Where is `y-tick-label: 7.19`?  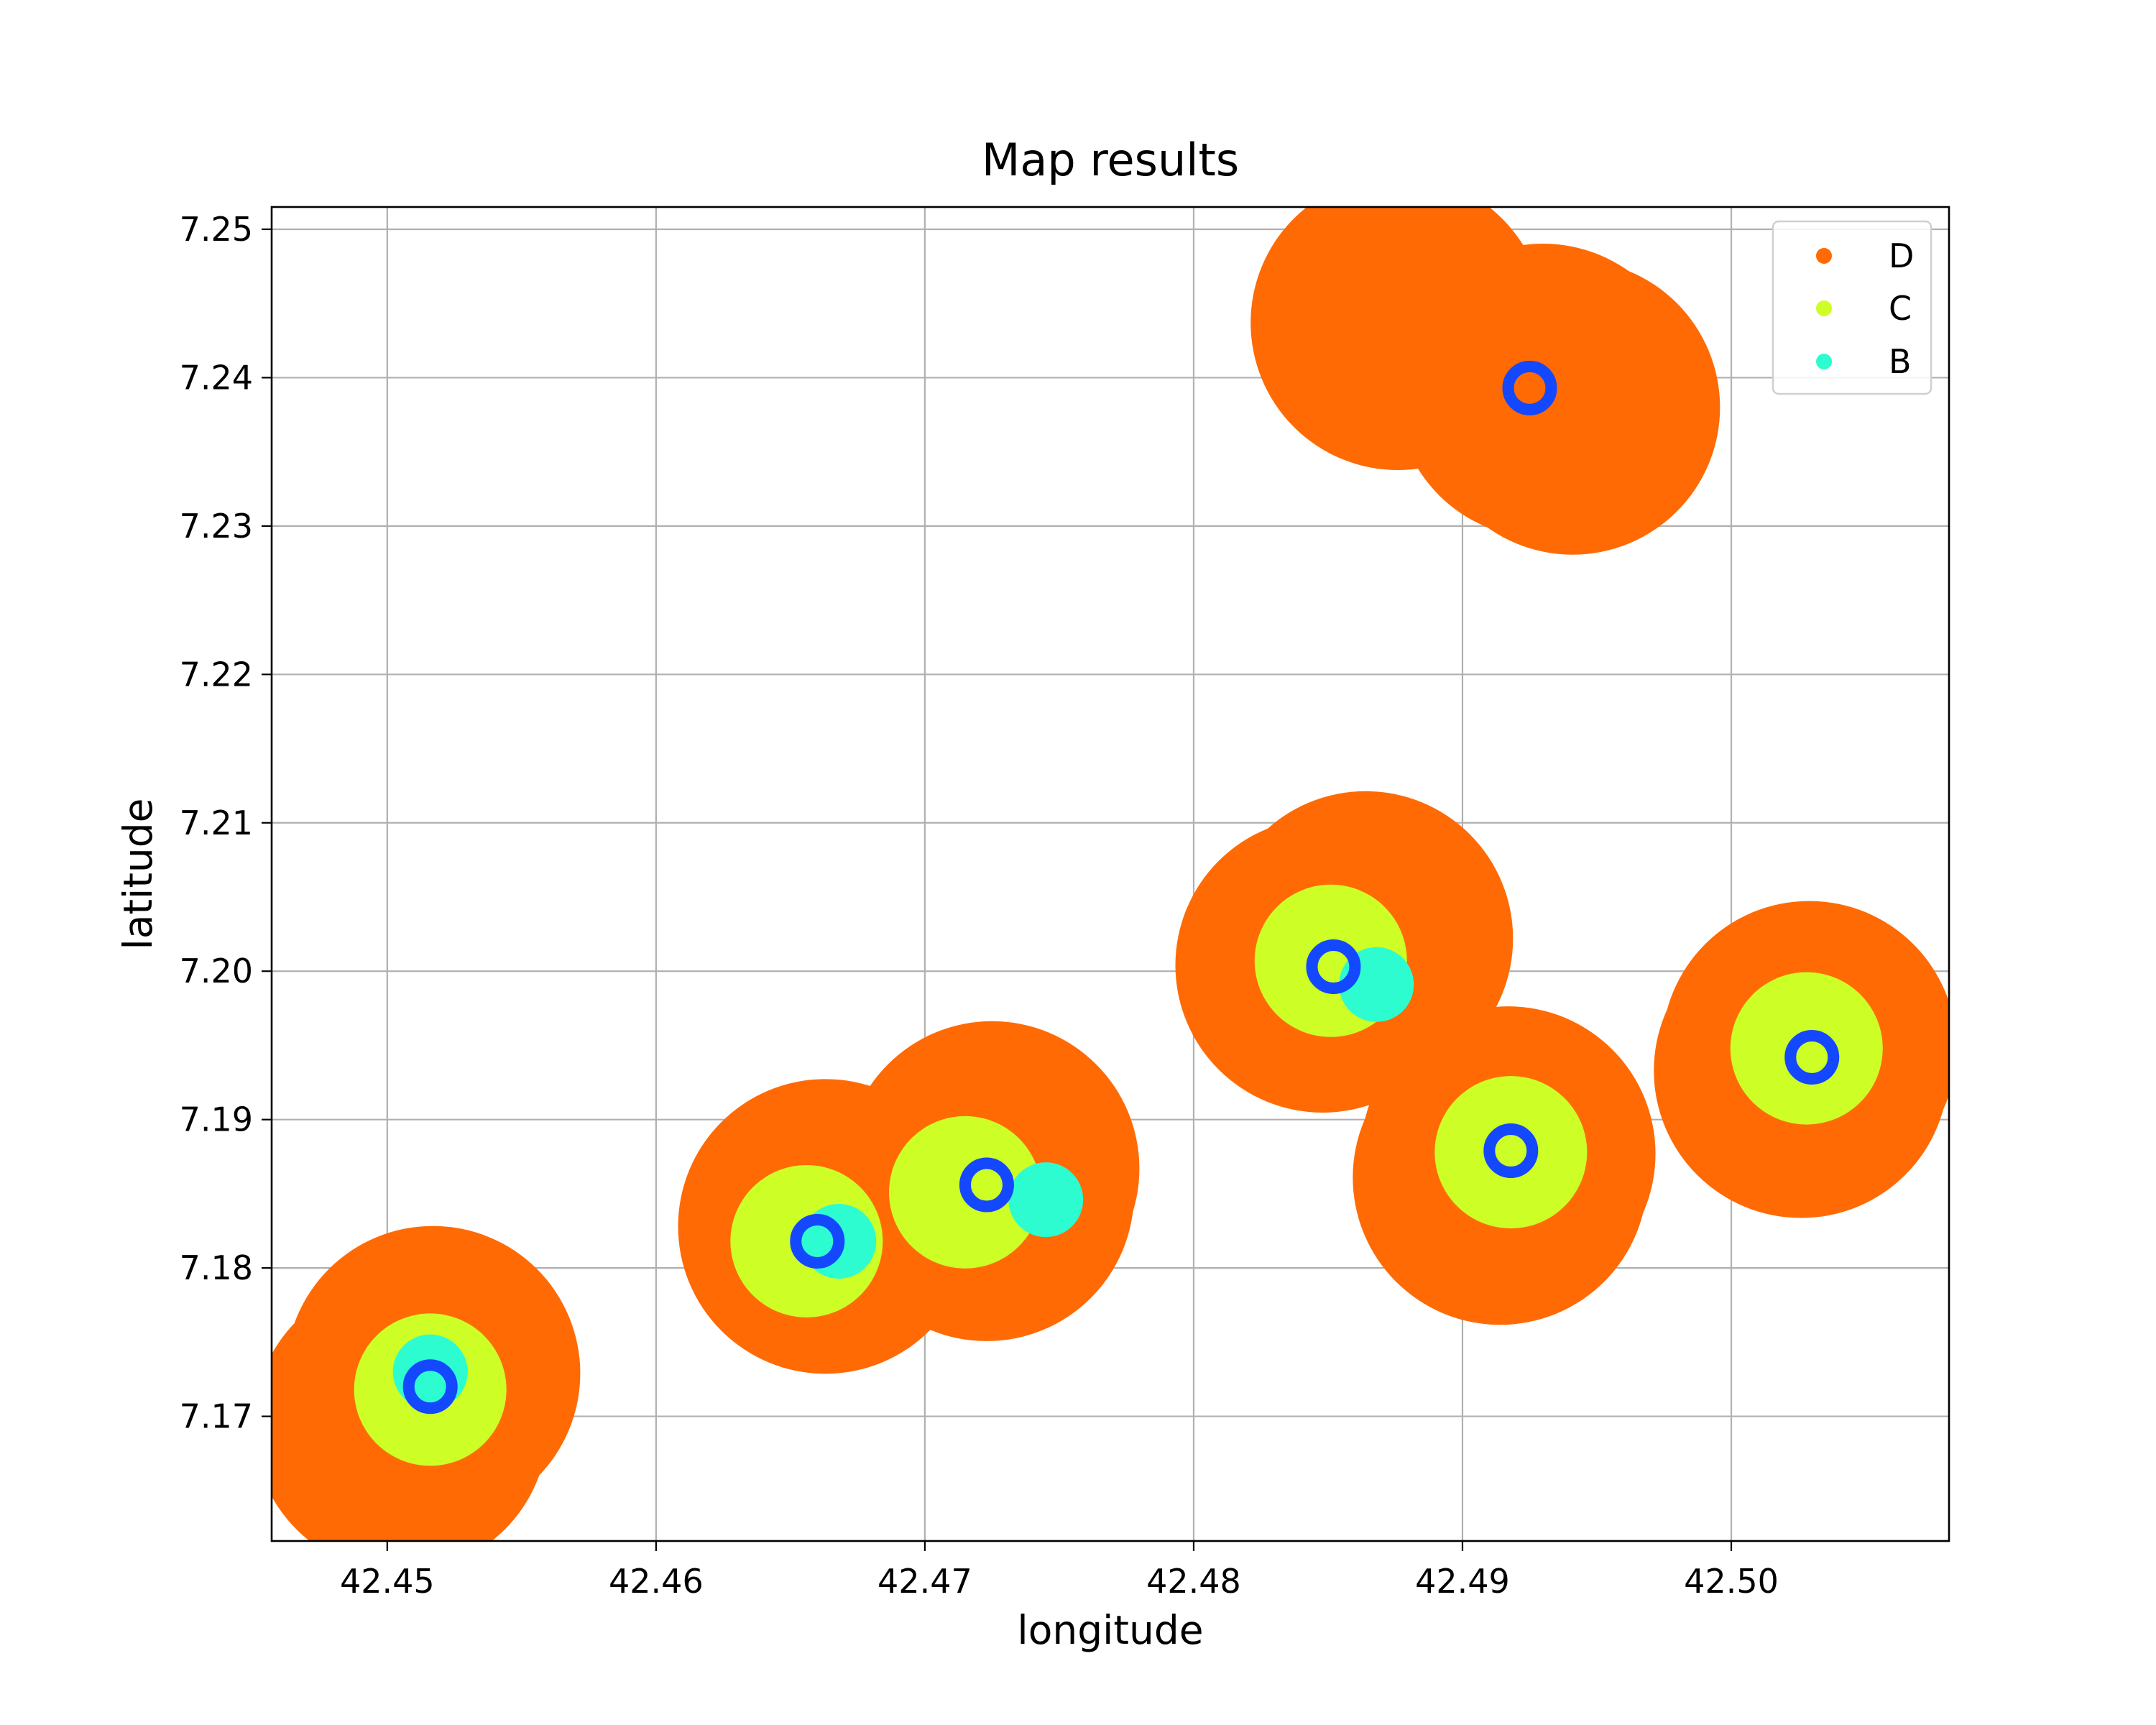
y-tick-label: 7.19 is located at coordinates (216, 1119).